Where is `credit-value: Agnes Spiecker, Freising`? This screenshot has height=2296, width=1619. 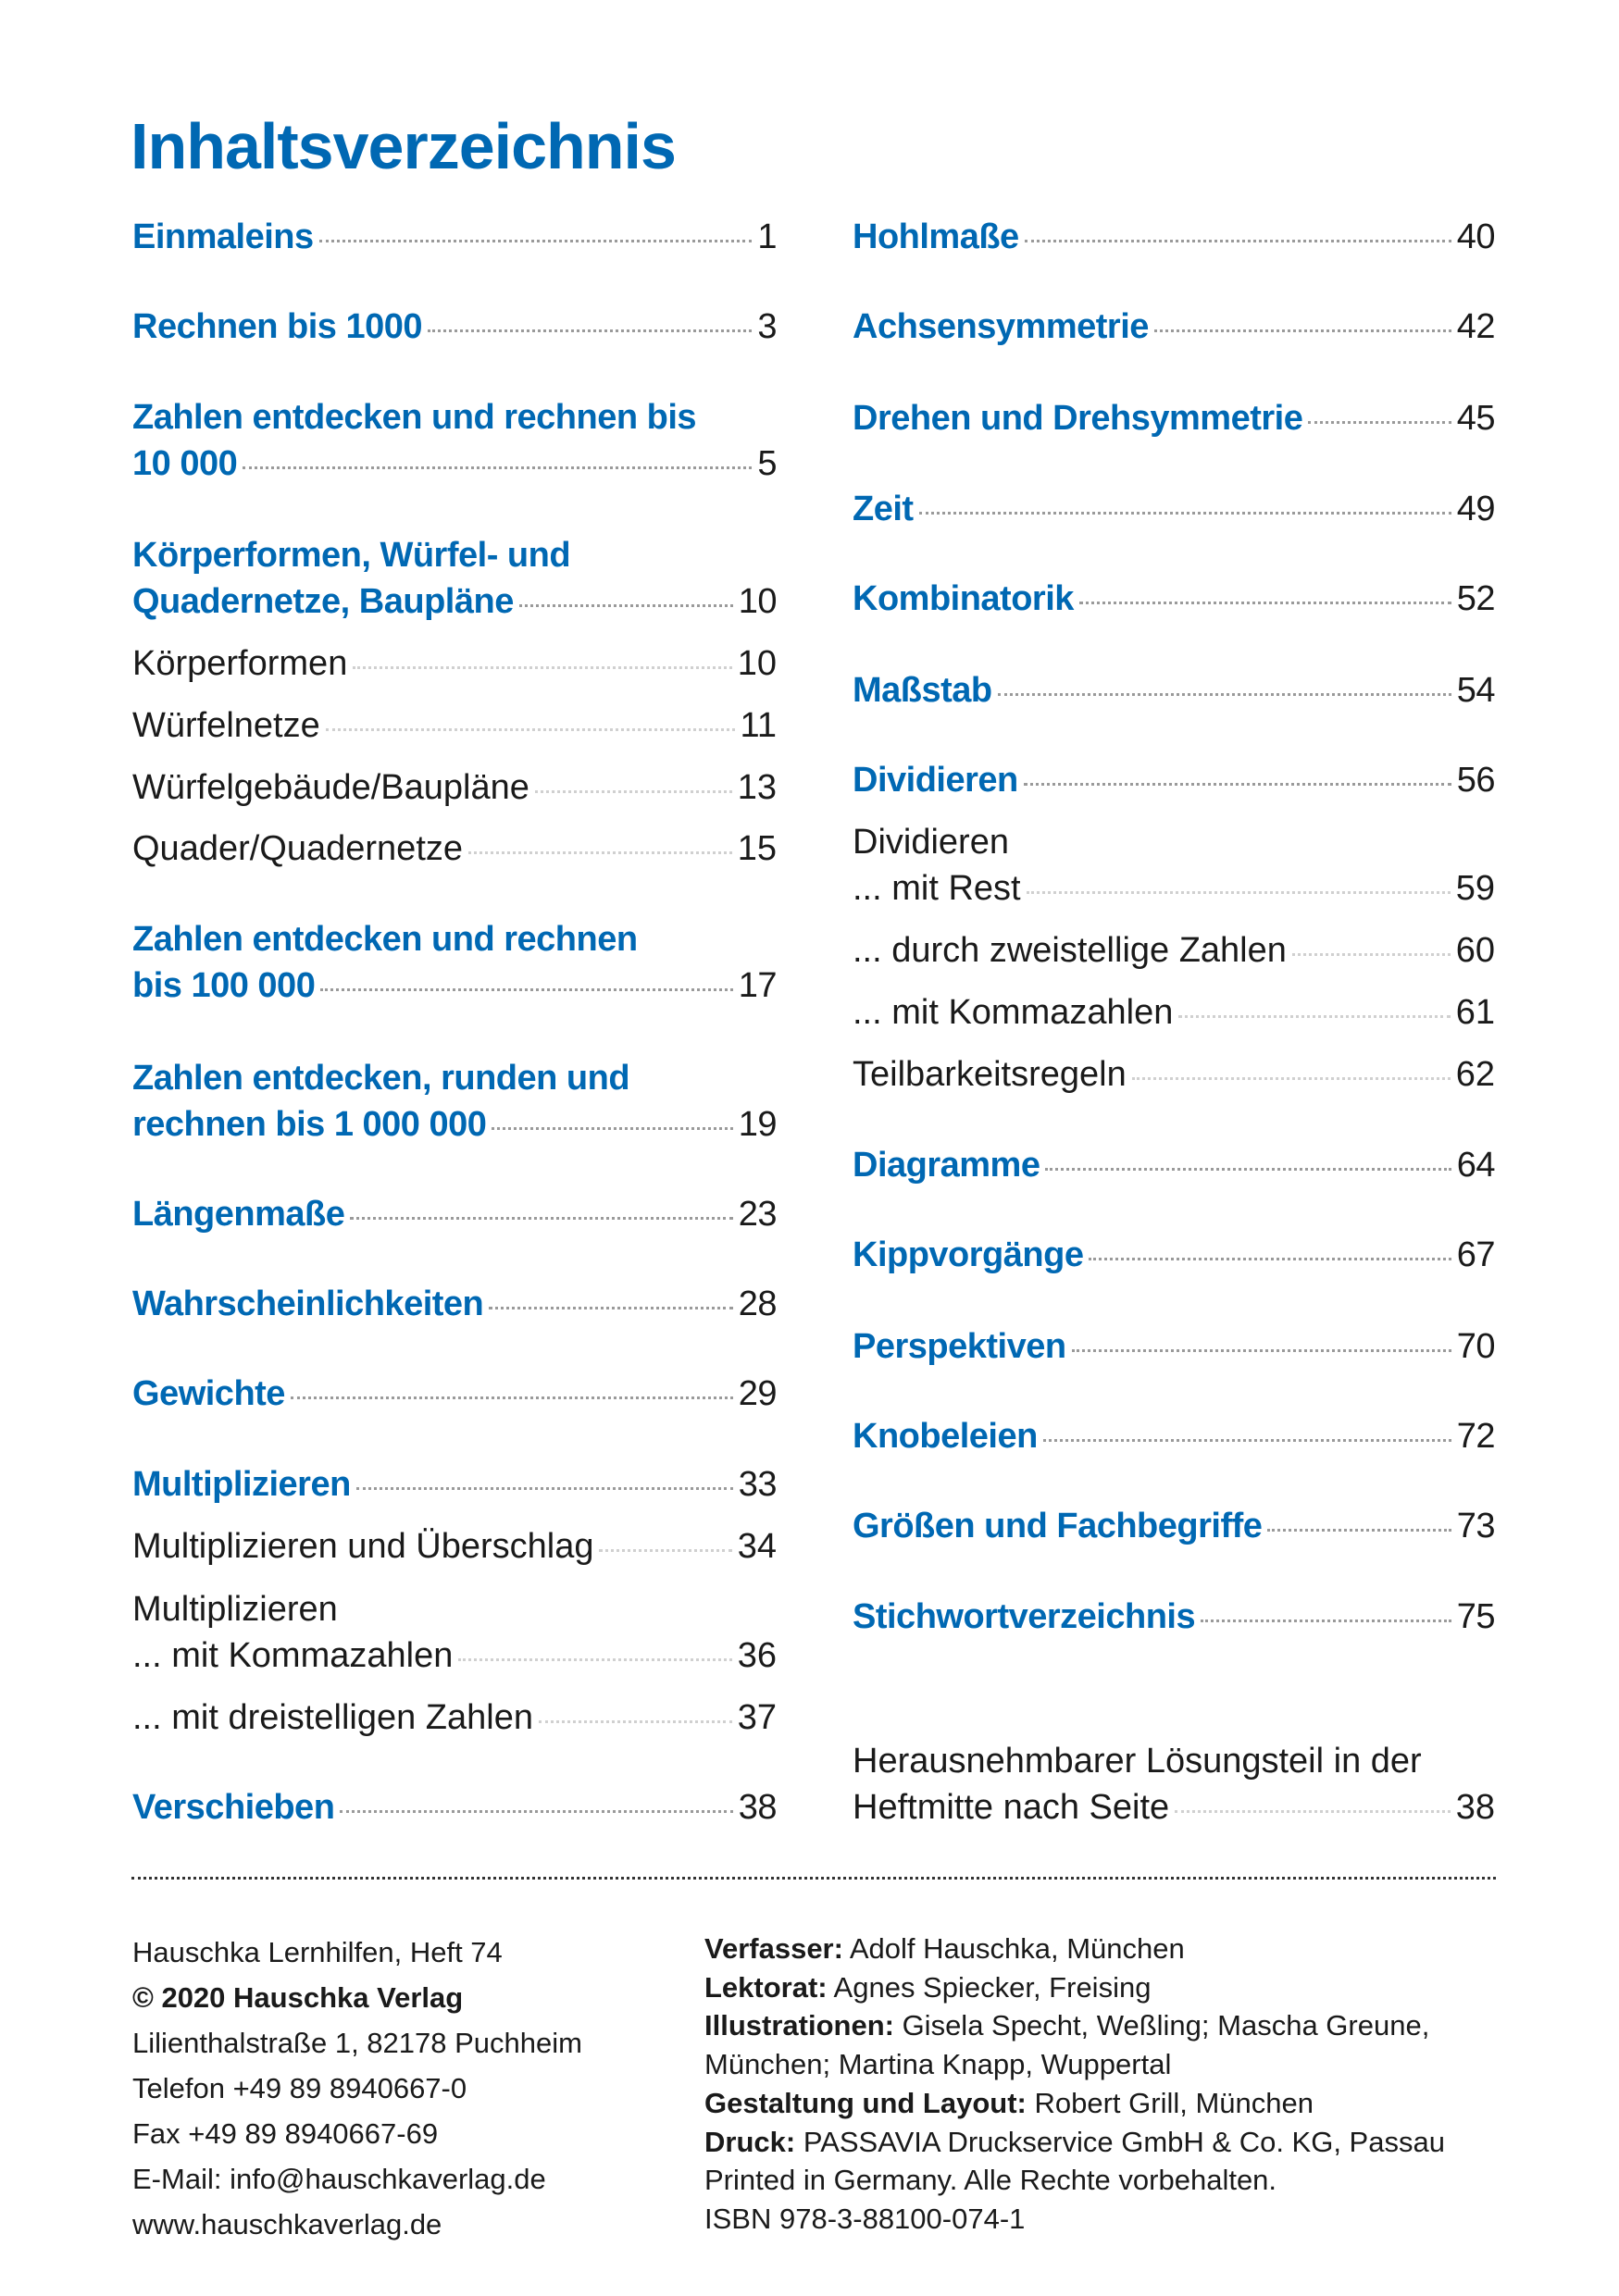 credit-value: Agnes Spiecker, Freising is located at coordinates (990, 1987).